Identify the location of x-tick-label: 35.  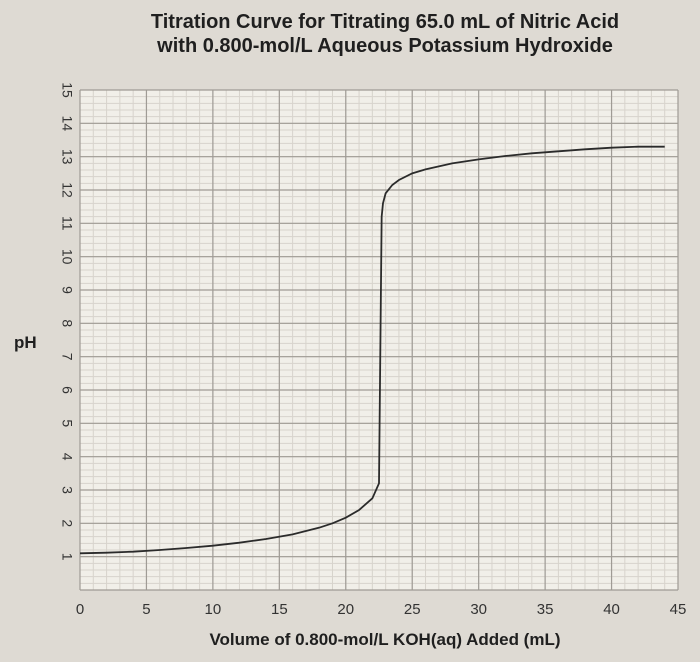
(545, 609).